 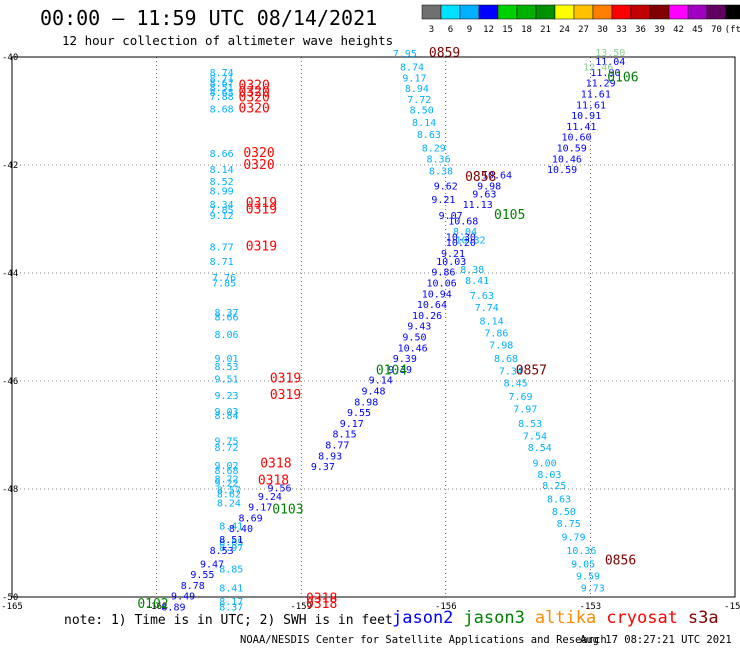 I want to click on wave-height-value: 8.25, so click(x=554, y=486).